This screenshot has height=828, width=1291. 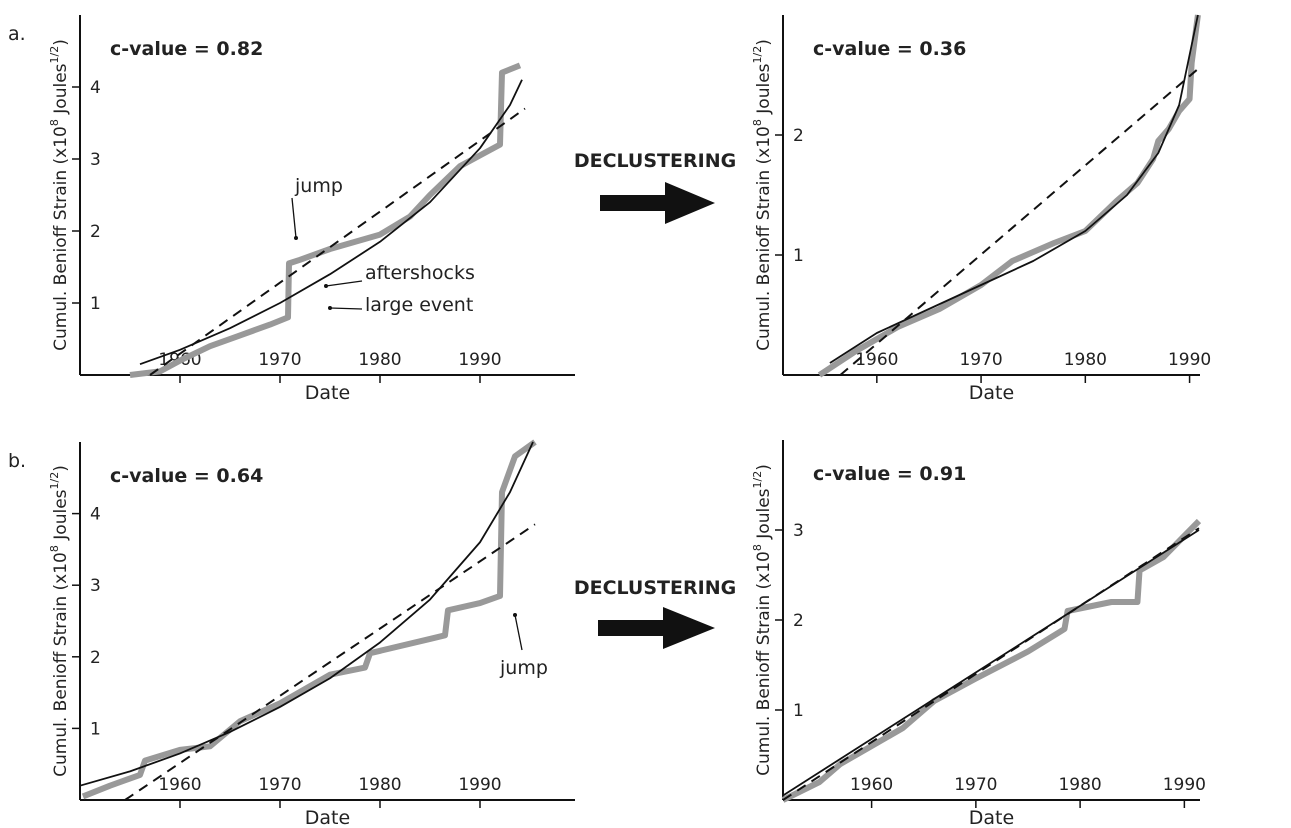 I want to click on subtitle: c-value = 0.36, so click(x=889, y=49).